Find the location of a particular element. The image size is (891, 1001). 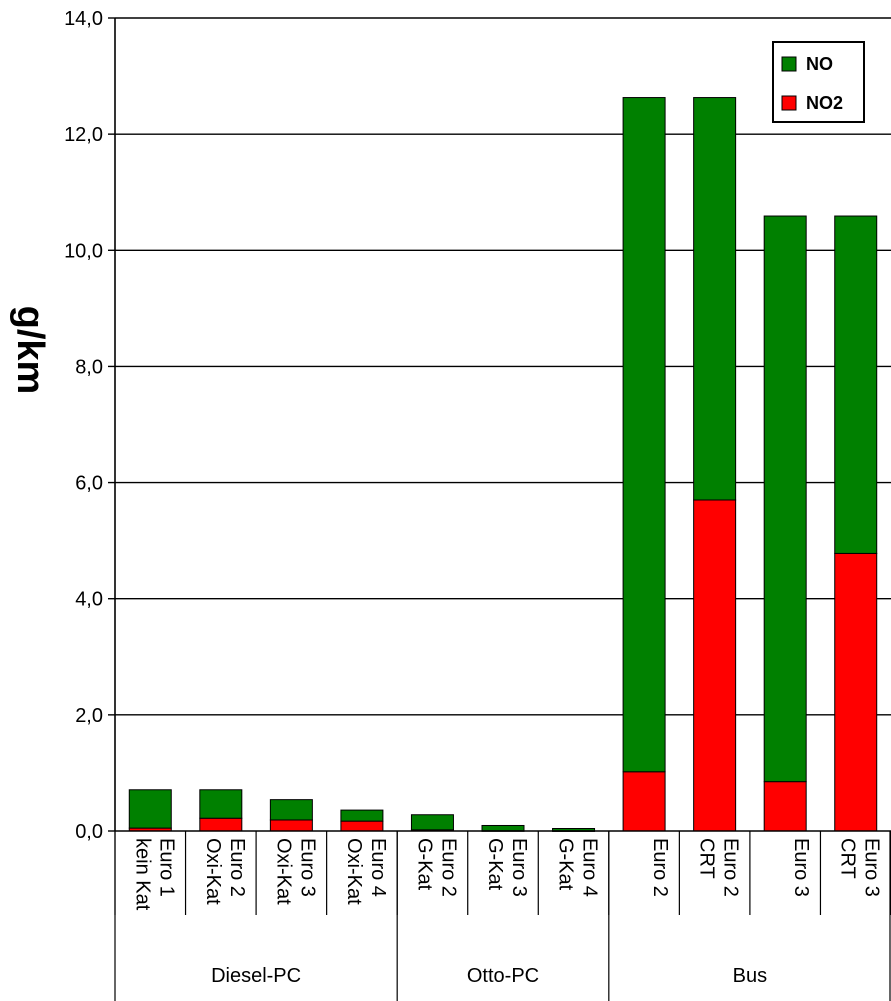

y-tick-label: 12,0 is located at coordinates (83, 135).